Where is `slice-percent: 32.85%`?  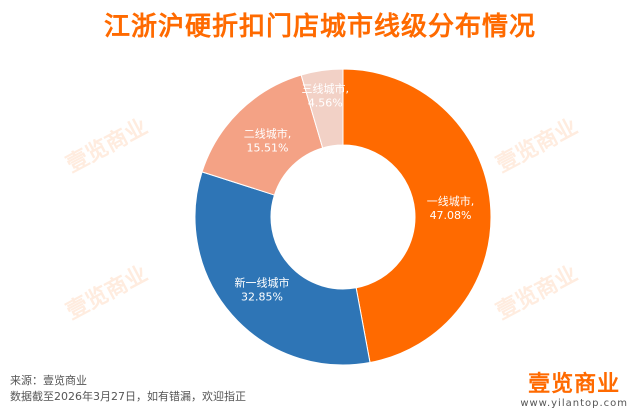
slice-percent: 32.85% is located at coordinates (262, 296).